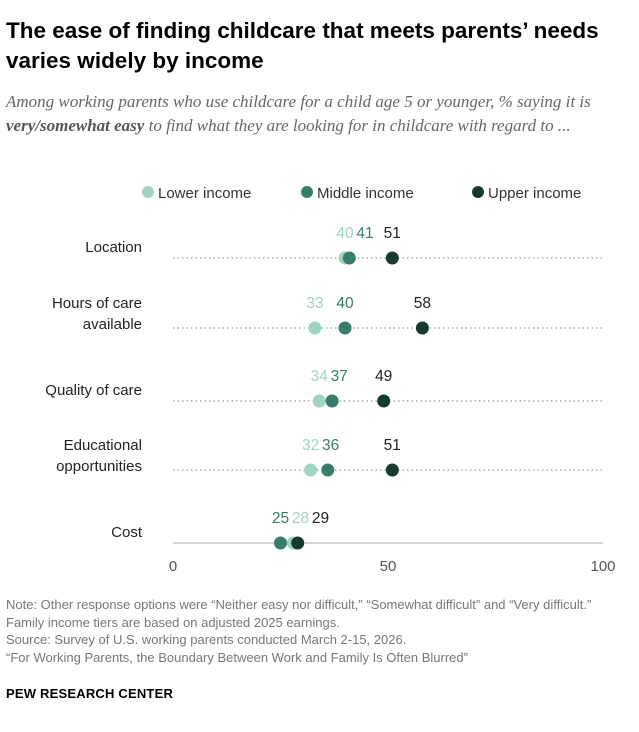  I want to click on legend-label-2: Upper income, so click(534, 193).